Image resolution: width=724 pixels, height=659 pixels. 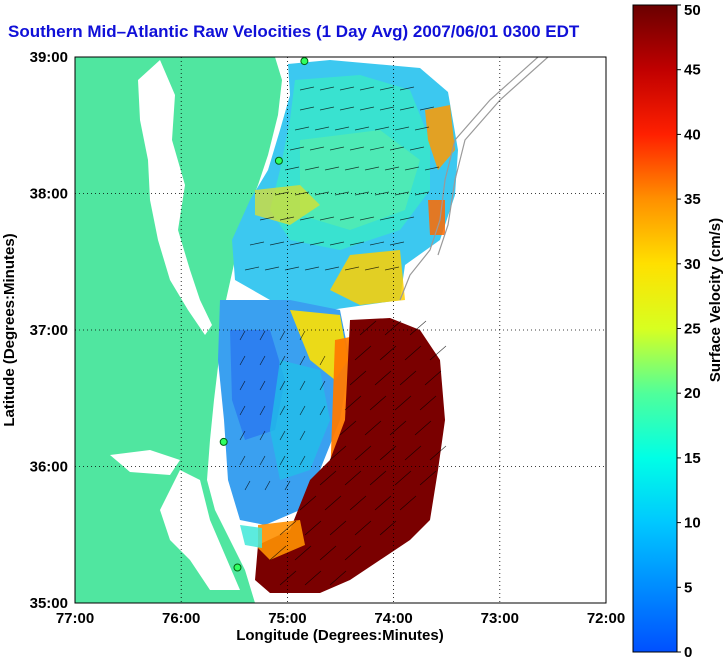 What do you see at coordinates (49, 194) in the screenshot?
I see `y-tick-label: 38:00` at bounding box center [49, 194].